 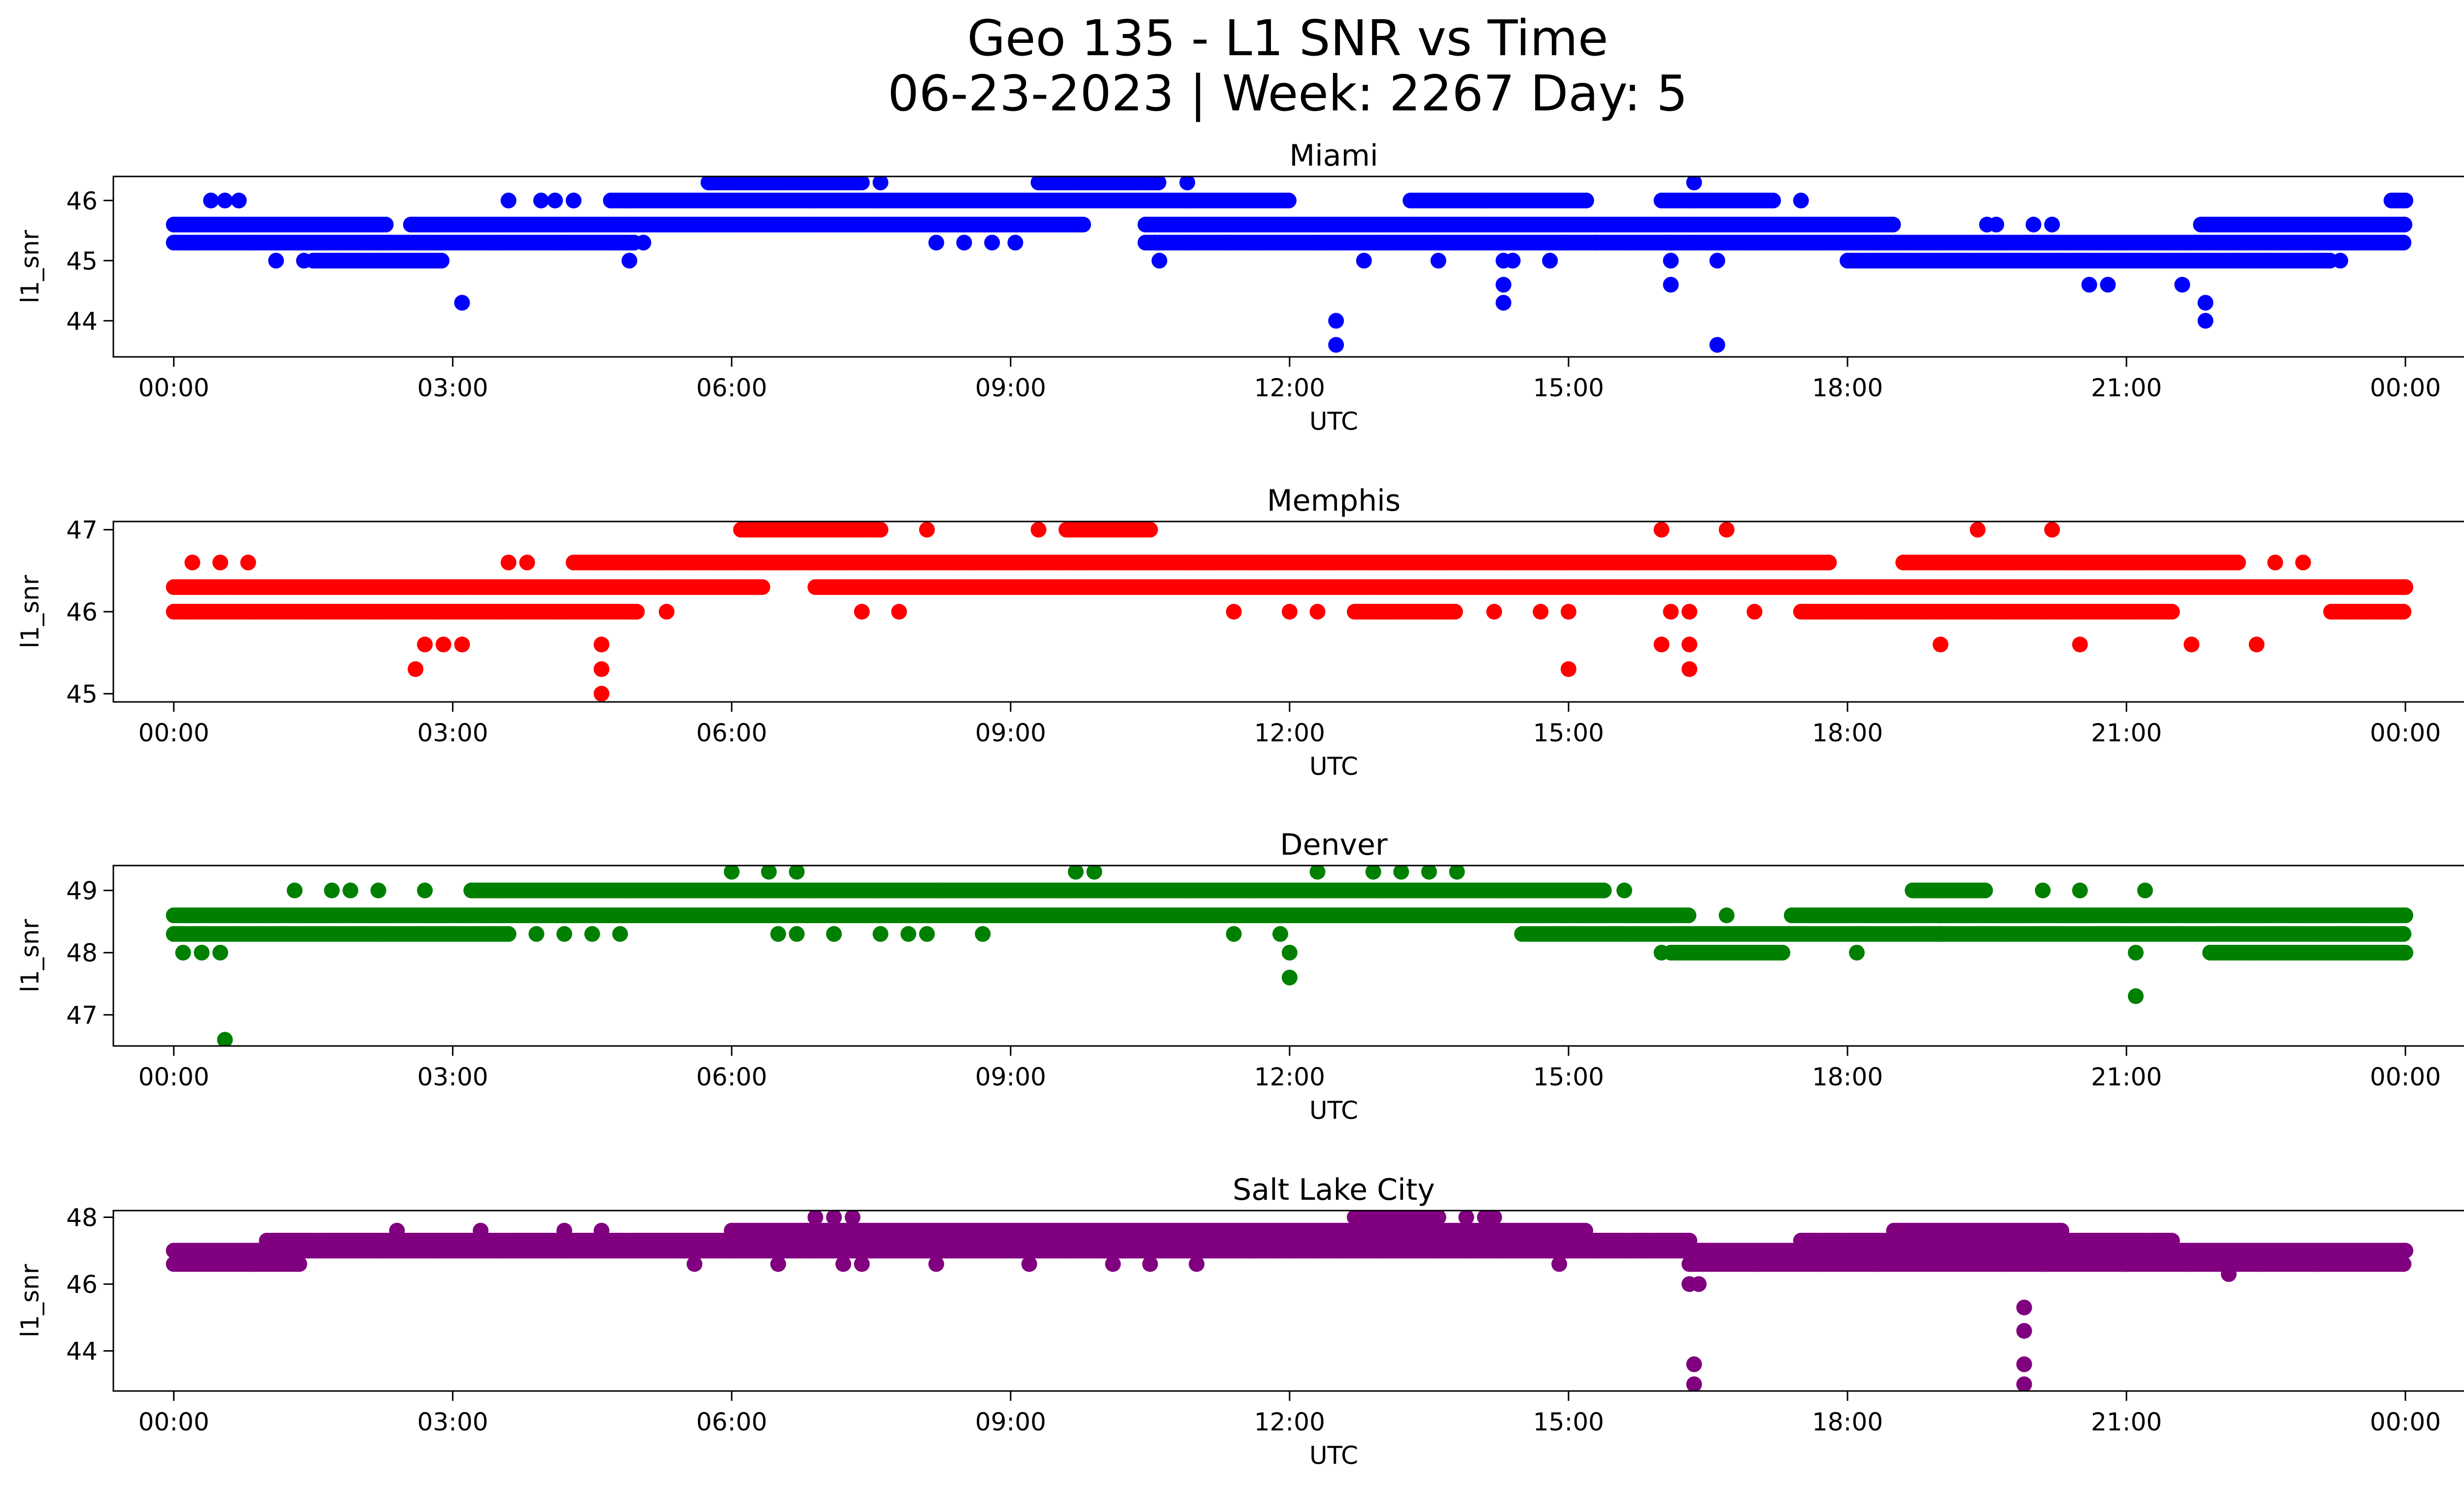 What do you see at coordinates (1287, 38) in the screenshot?
I see `figure-title: Geo 135 - L1 SNR vs Time` at bounding box center [1287, 38].